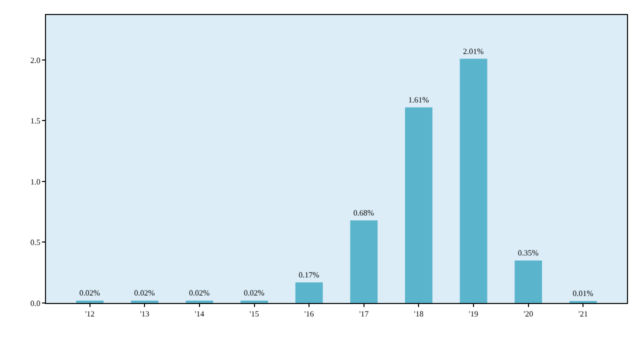  I want to click on y-tick-label: 2.0, so click(35, 60).